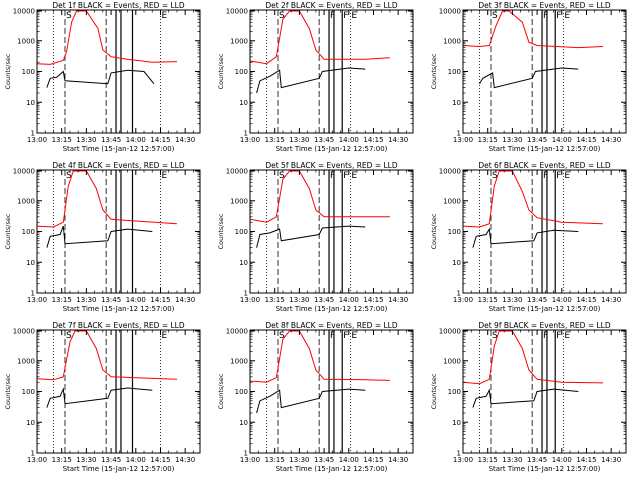  I want to click on panel-title: Det 8f BLACK = Events, RED = LLD, so click(331, 325).